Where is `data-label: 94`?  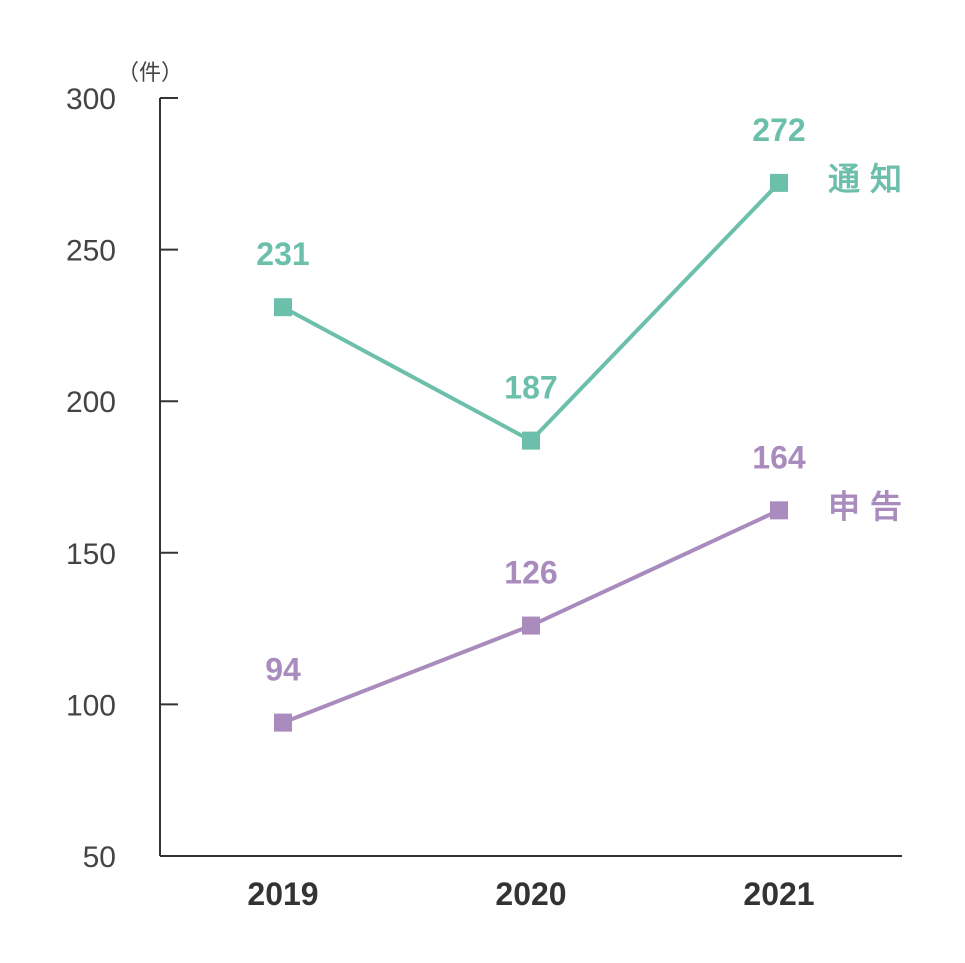
data-label: 94 is located at coordinates (283, 670).